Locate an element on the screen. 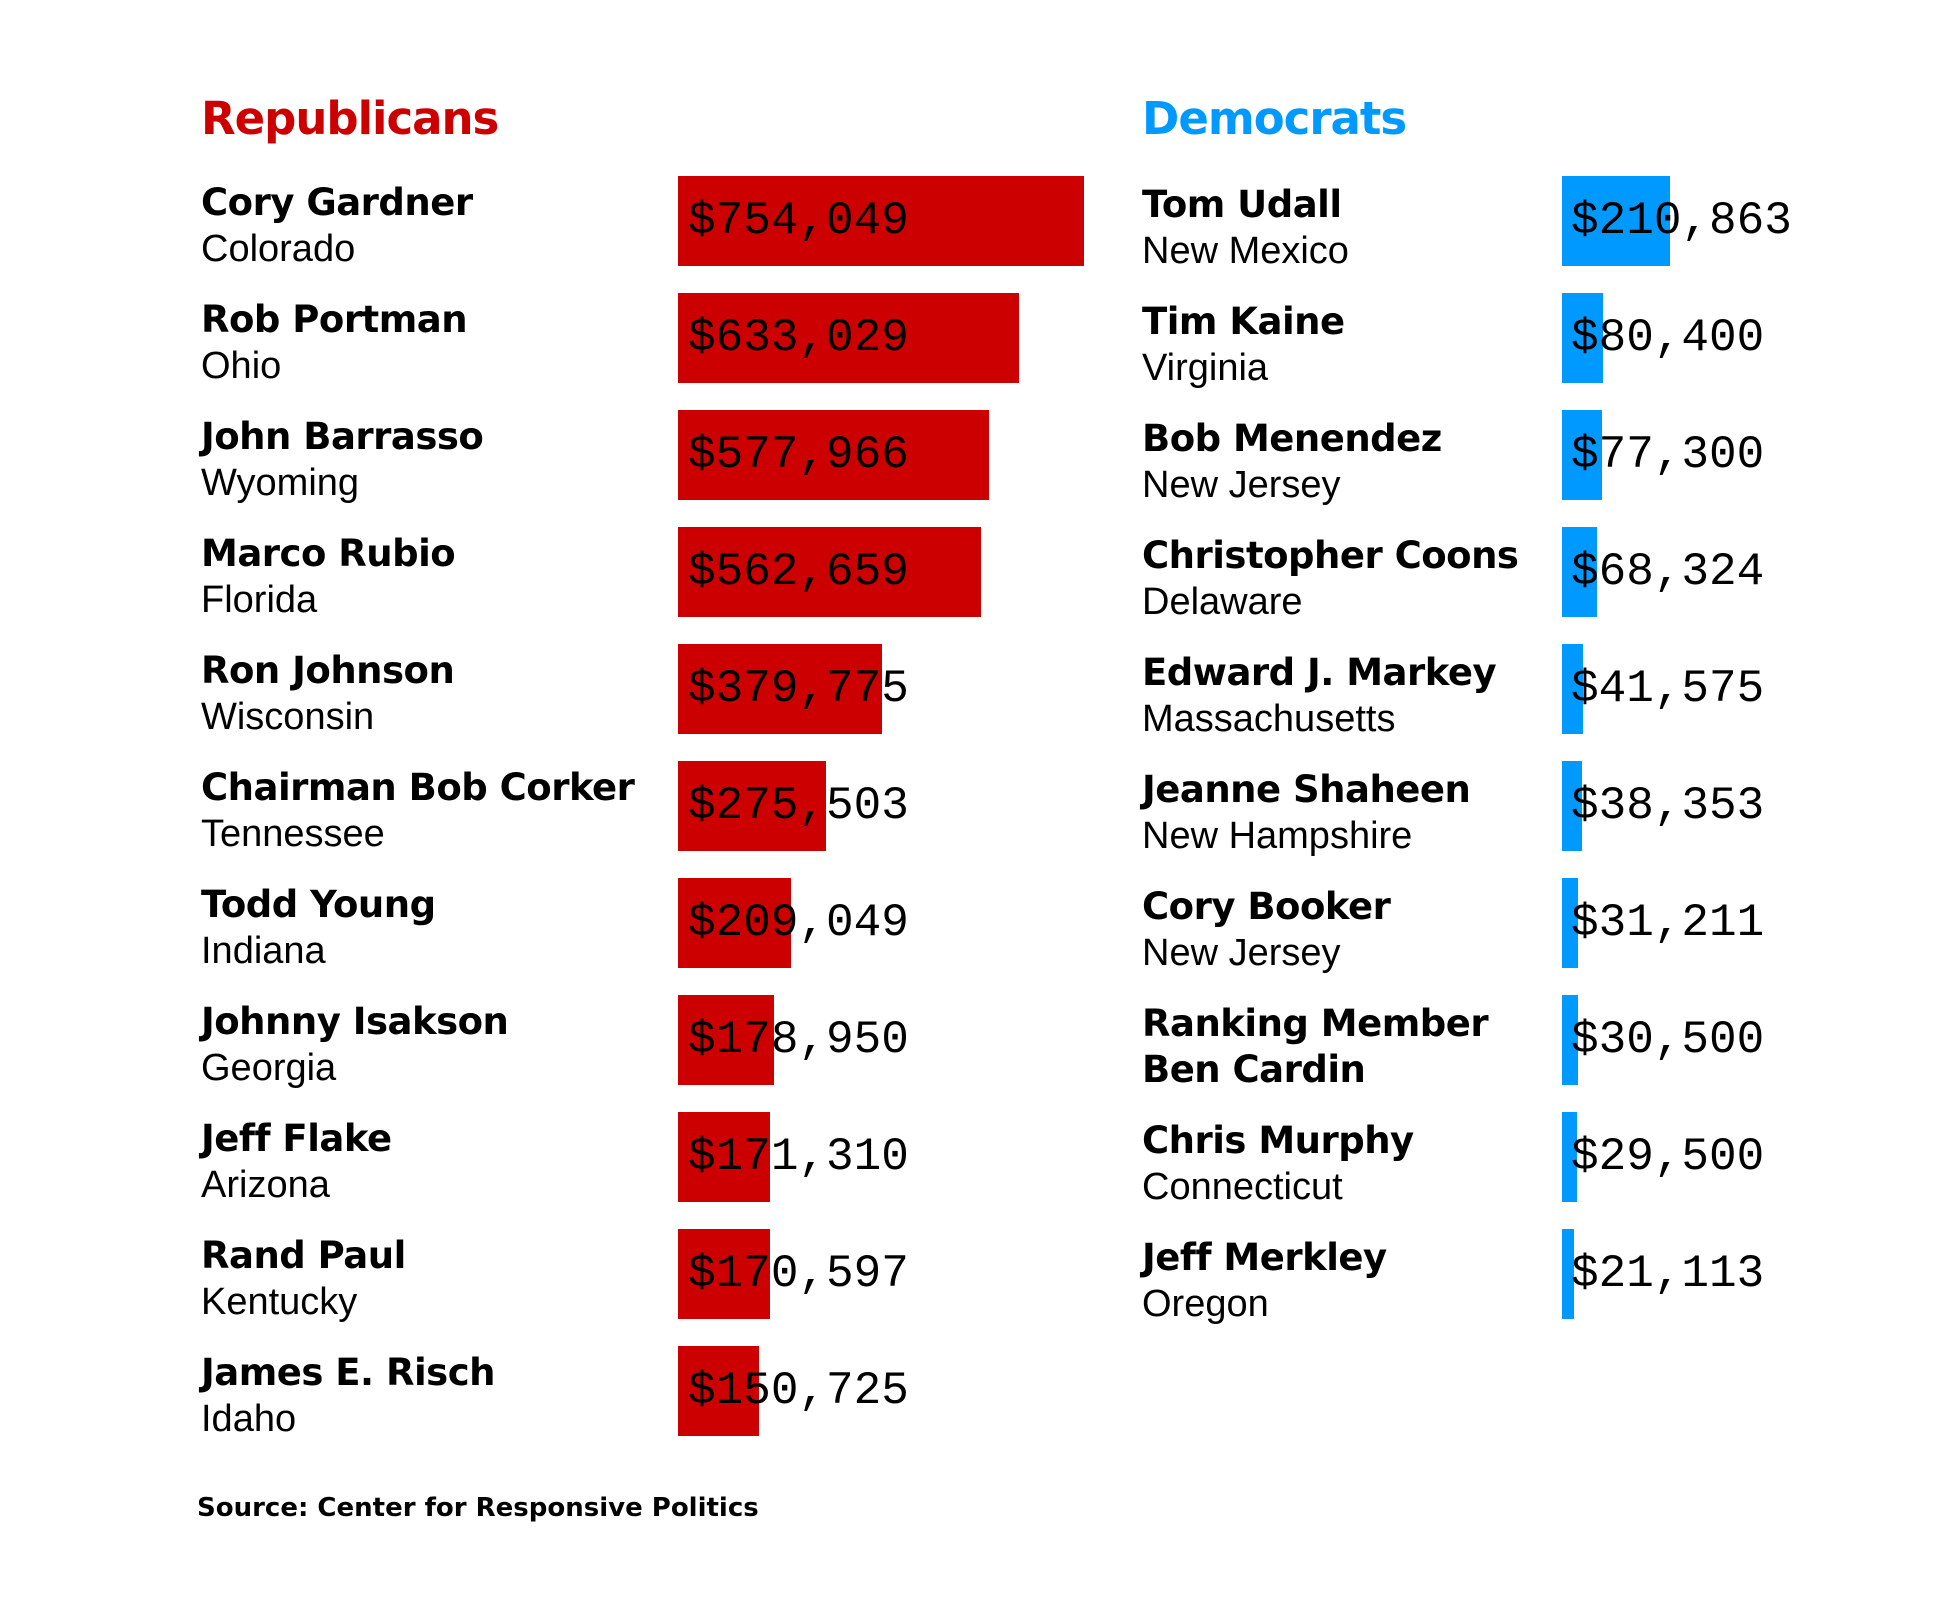 Image resolution: width=1945 pixels, height=1619 pixels. bar-value-label: $178,950 is located at coordinates (798, 1040).